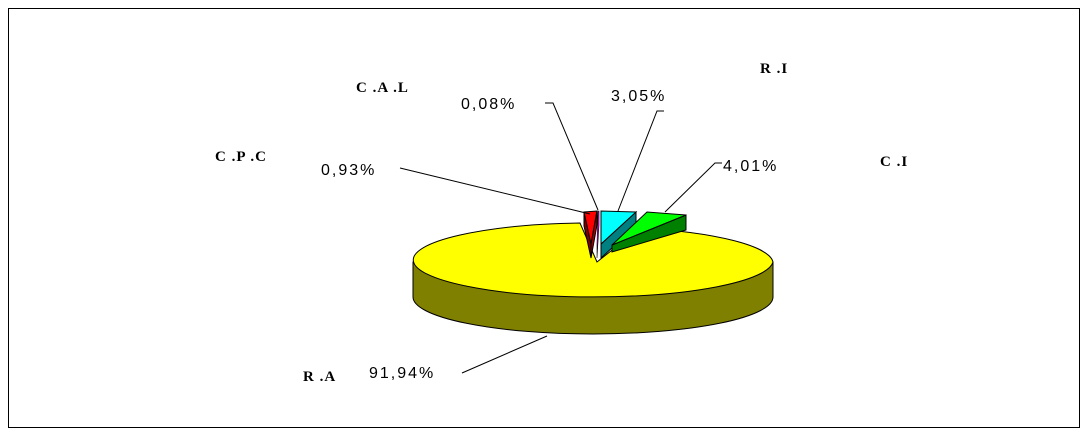 Image resolution: width=1089 pixels, height=428 pixels. Describe the element at coordinates (693, 187) in the screenshot. I see `leader-line-c-i` at that location.